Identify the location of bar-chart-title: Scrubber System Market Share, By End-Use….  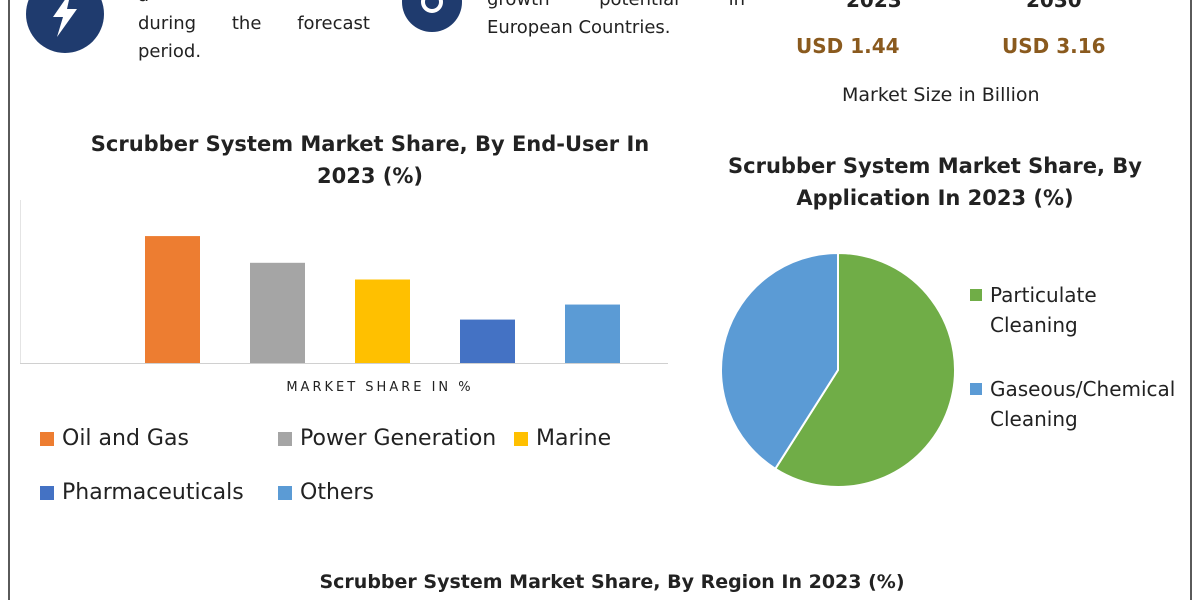
(370, 160).